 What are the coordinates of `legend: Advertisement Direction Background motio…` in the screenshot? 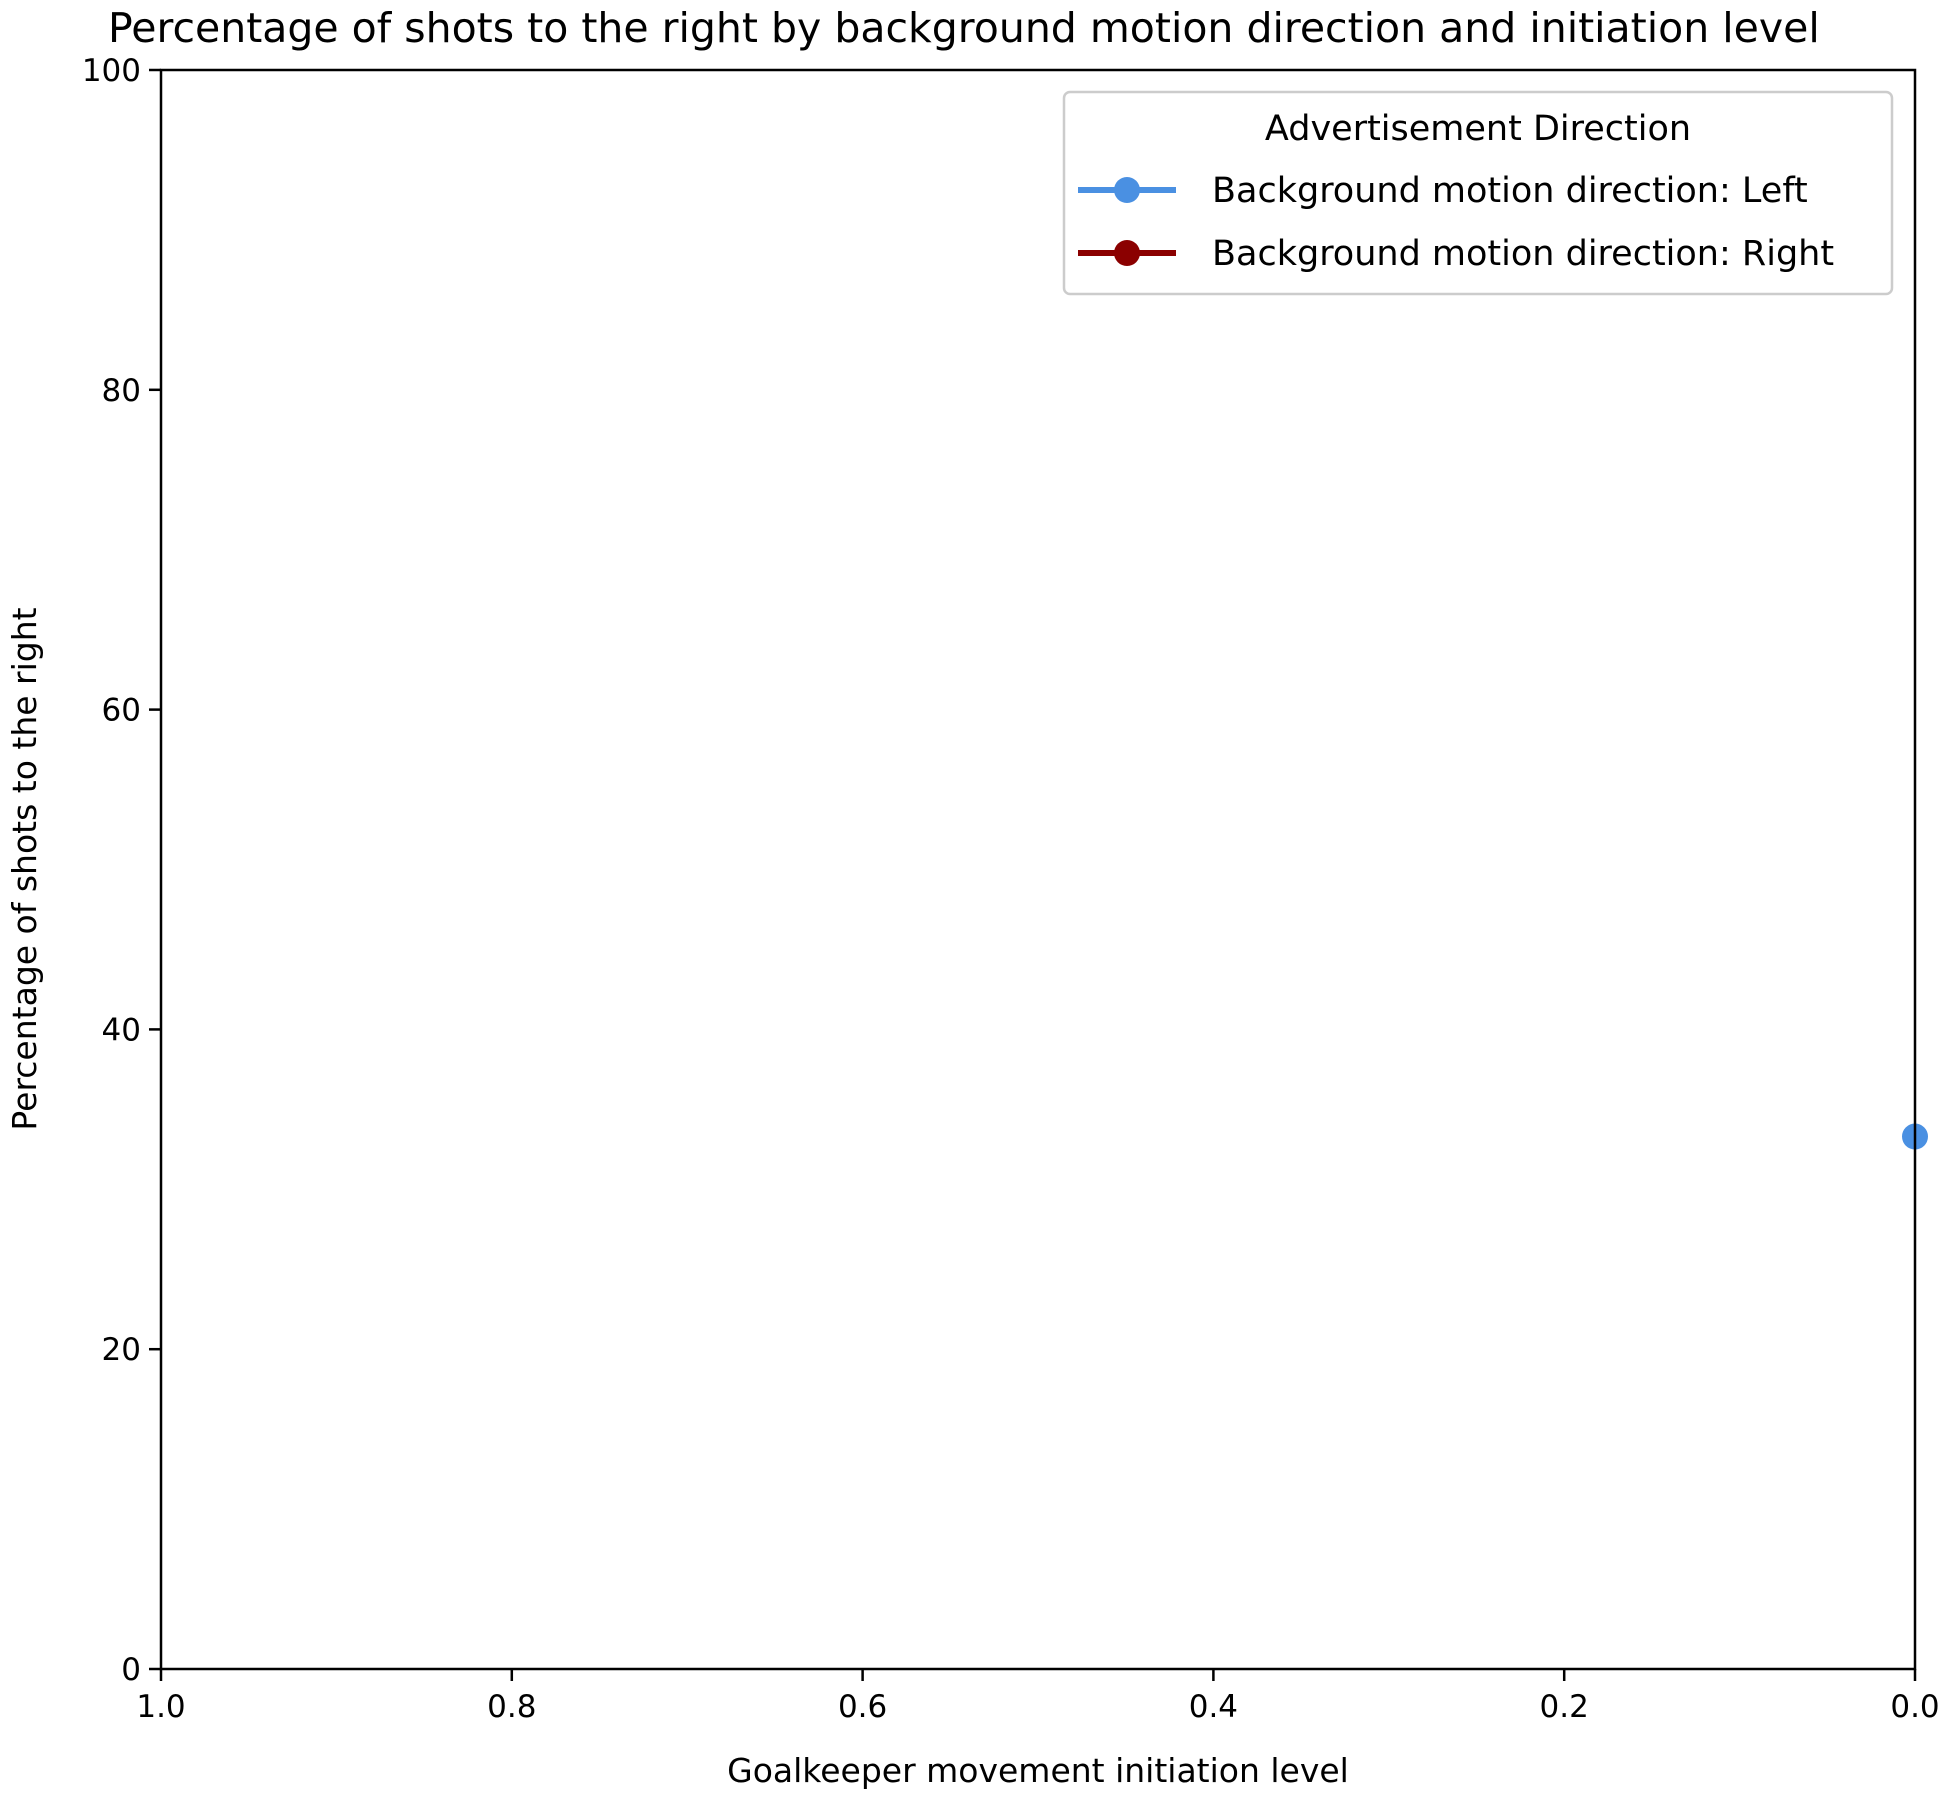 It's located at (1478, 193).